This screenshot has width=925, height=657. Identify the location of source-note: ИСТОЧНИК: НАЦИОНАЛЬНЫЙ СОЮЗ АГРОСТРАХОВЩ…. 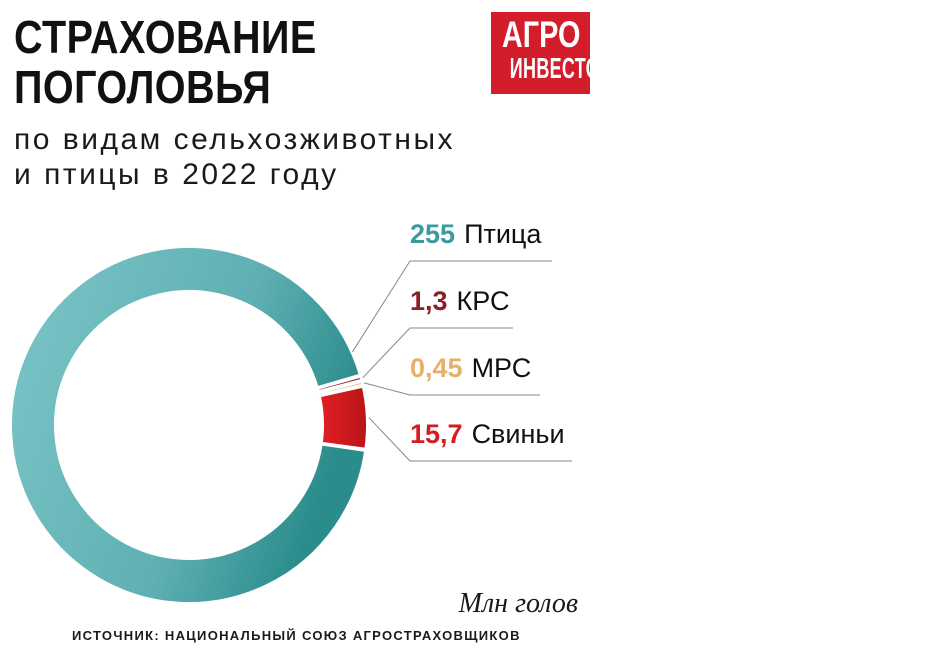
(296, 635).